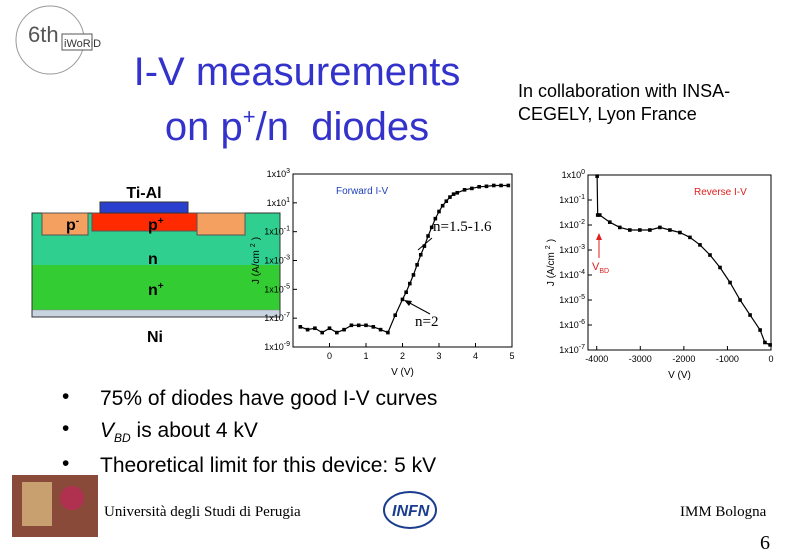  What do you see at coordinates (144, 222) in the screenshot?
I see `p-plus-region` at bounding box center [144, 222].